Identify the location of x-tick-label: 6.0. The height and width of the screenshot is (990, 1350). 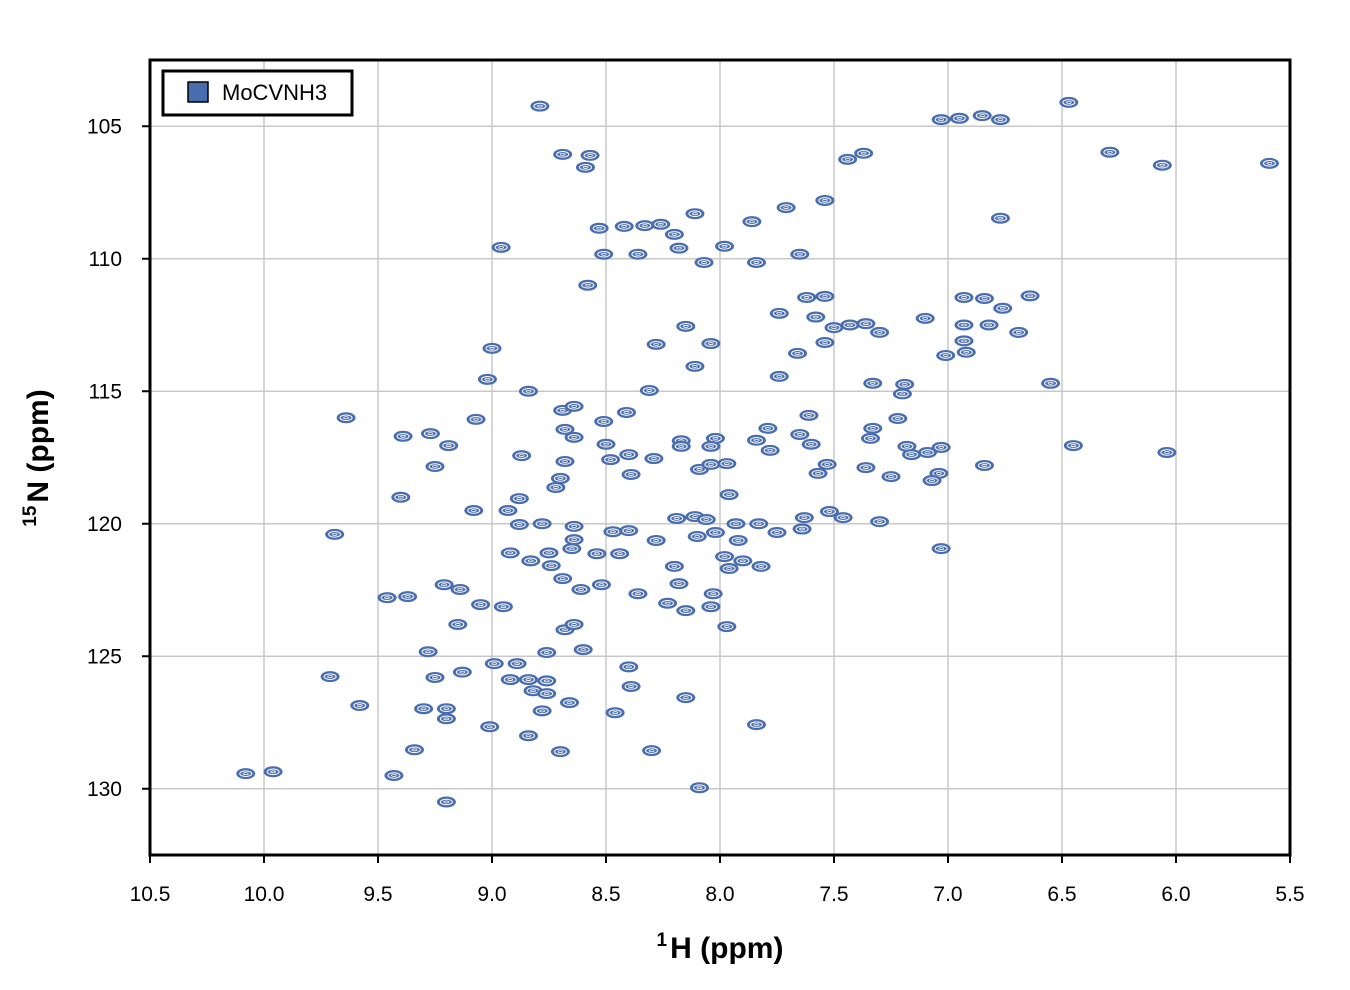
(1175, 894).